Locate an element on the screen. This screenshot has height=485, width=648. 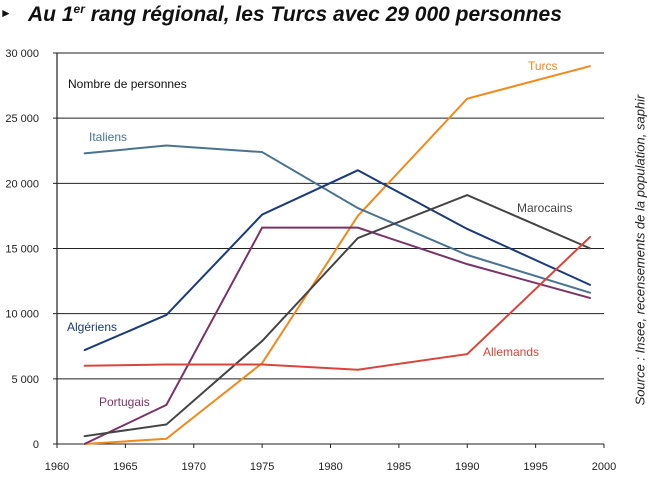
y-tick-label: 15 000 is located at coordinates (22, 250).